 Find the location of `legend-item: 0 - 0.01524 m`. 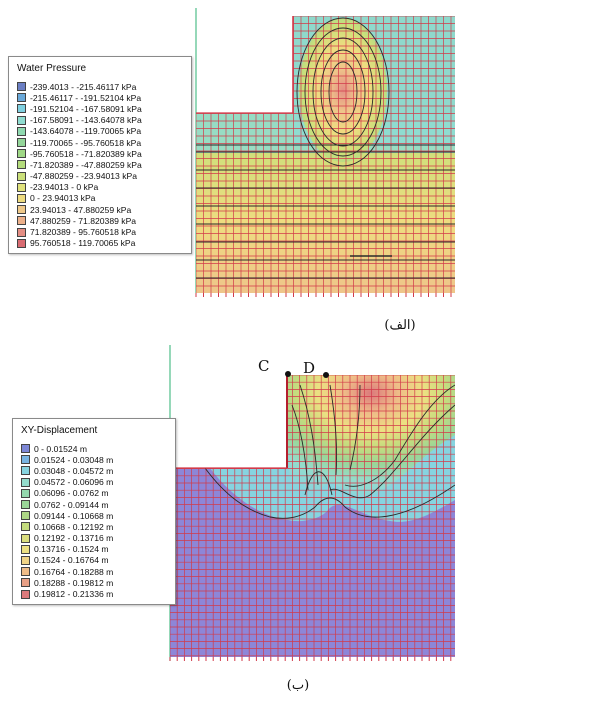

legend-item: 0 - 0.01524 m is located at coordinates (95, 448).